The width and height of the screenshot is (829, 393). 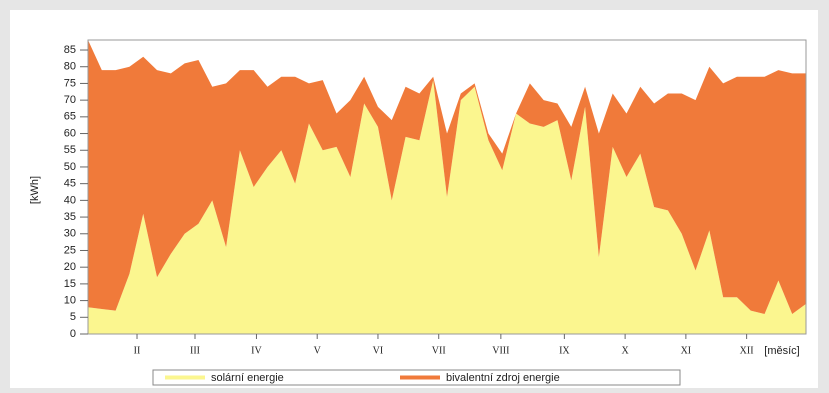 What do you see at coordinates (70, 50) in the screenshot?
I see `y-tick-label: 85` at bounding box center [70, 50].